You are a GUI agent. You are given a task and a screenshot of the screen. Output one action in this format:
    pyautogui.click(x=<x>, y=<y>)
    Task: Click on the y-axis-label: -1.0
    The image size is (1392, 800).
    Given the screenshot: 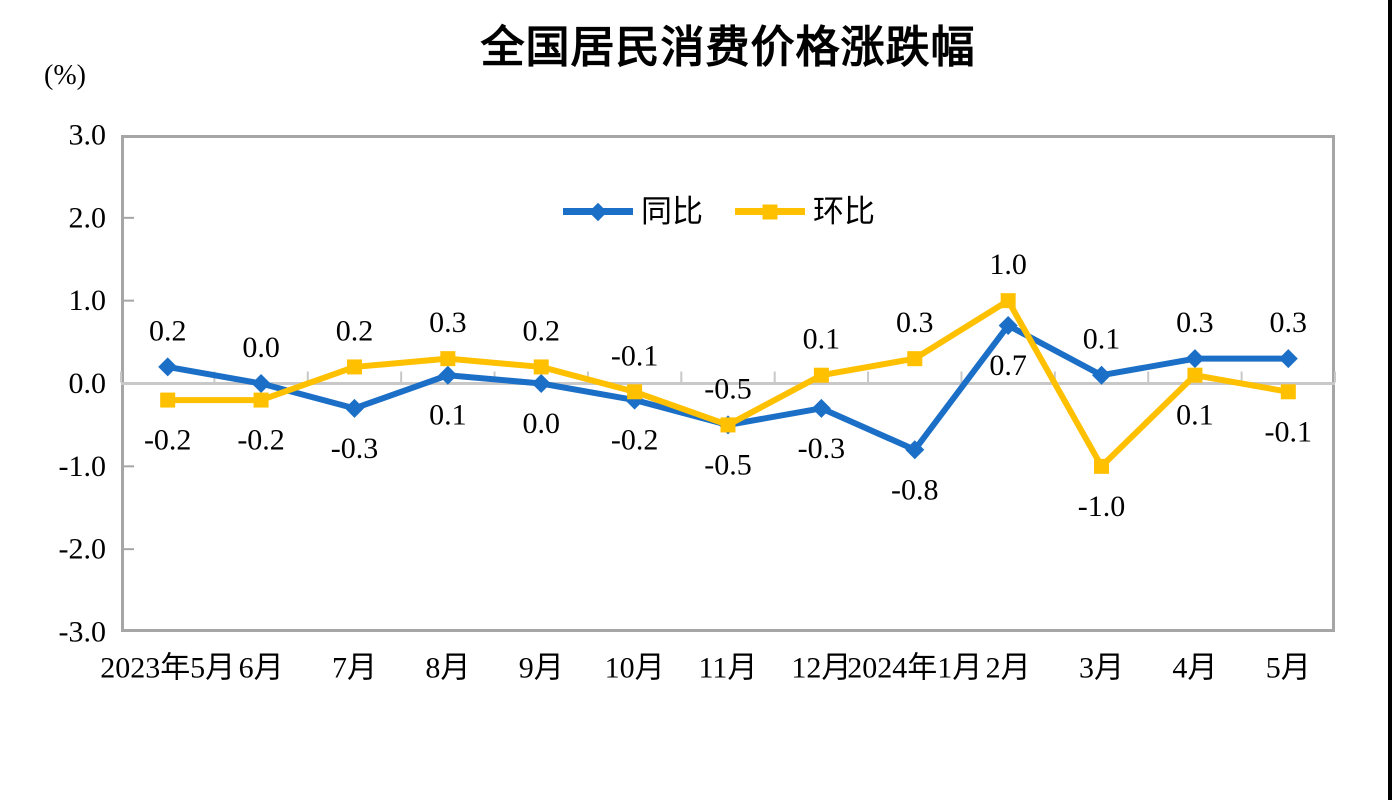 What is the action you would take?
    pyautogui.click(x=83, y=466)
    